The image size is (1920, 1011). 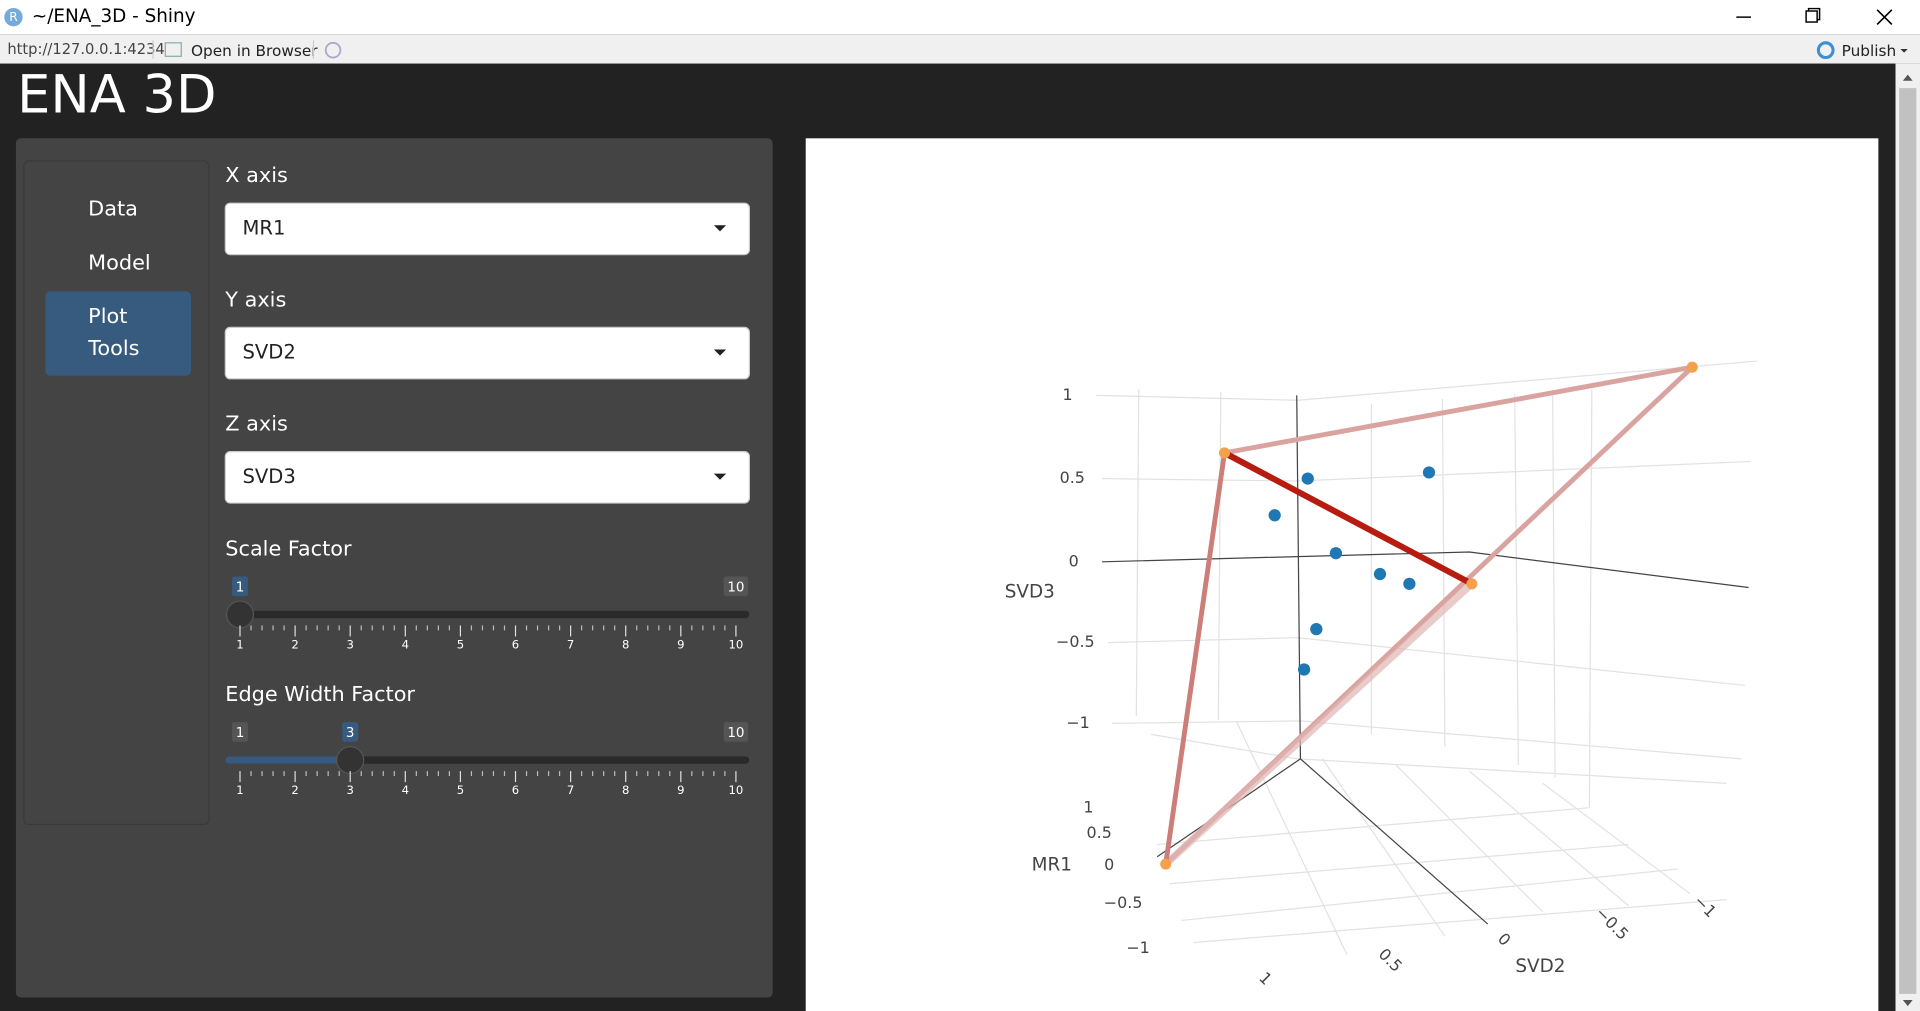 I want to click on restore-button, so click(x=1813, y=15).